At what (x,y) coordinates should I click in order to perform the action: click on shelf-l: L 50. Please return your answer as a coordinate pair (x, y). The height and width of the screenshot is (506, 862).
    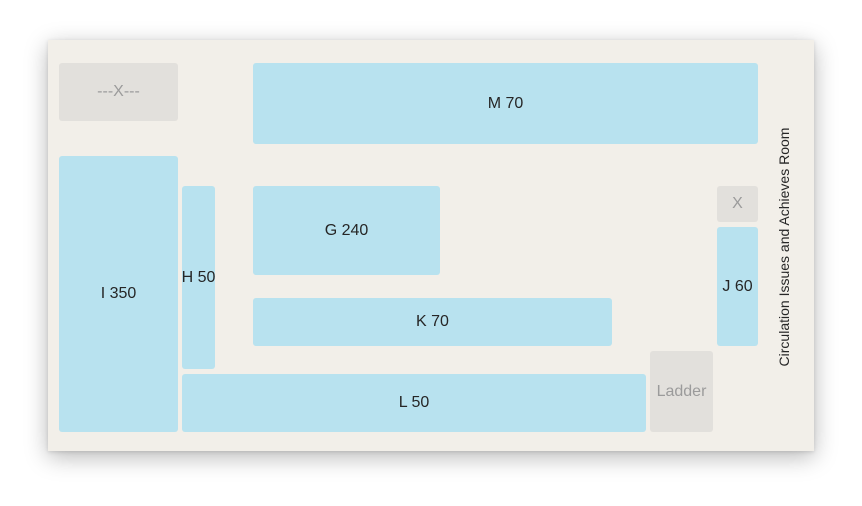
    Looking at the image, I should click on (414, 403).